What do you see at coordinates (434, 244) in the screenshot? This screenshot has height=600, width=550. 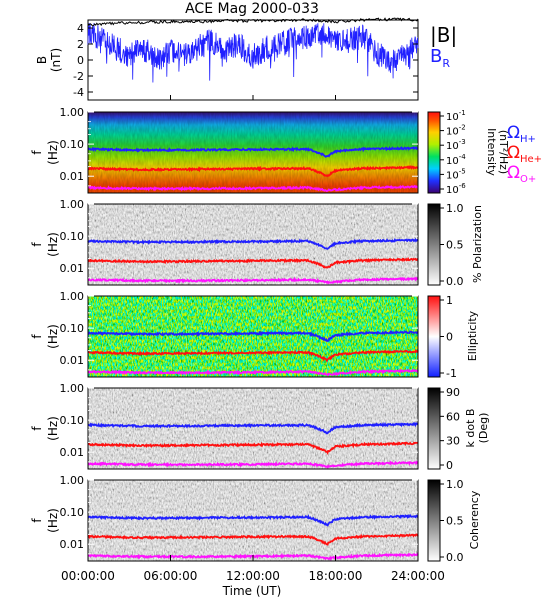 I see `polarization-colorbar-fill` at bounding box center [434, 244].